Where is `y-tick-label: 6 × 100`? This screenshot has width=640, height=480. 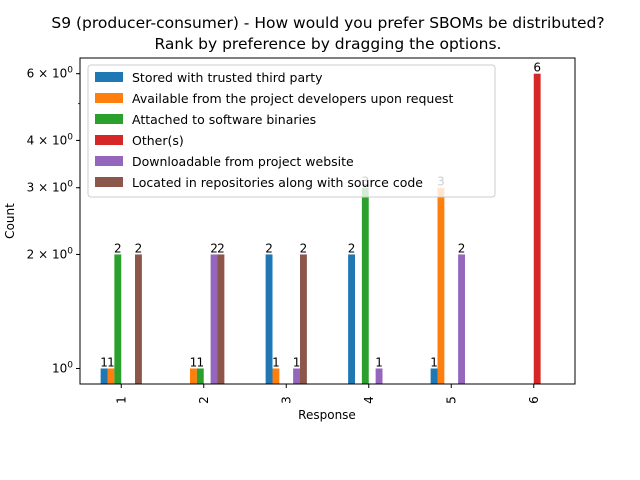 y-tick-label: 6 × 100 is located at coordinates (50, 73).